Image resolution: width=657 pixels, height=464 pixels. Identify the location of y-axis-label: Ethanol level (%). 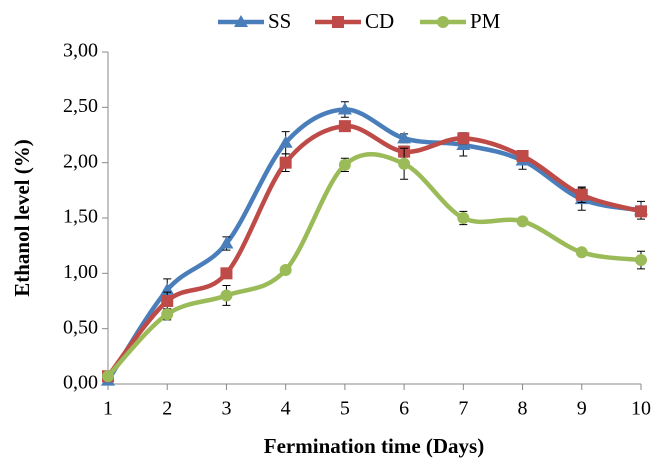
(22, 218).